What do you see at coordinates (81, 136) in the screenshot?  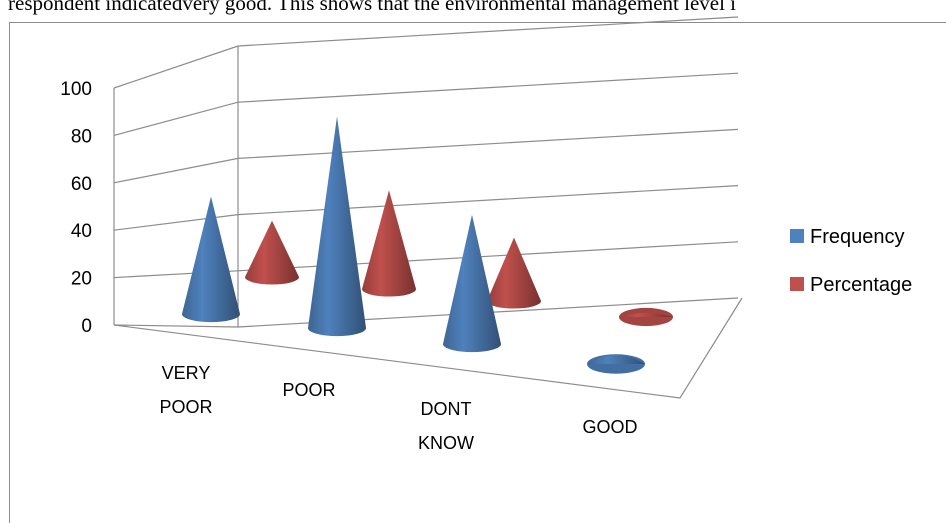 I see `y-tick-label-80: 80` at bounding box center [81, 136].